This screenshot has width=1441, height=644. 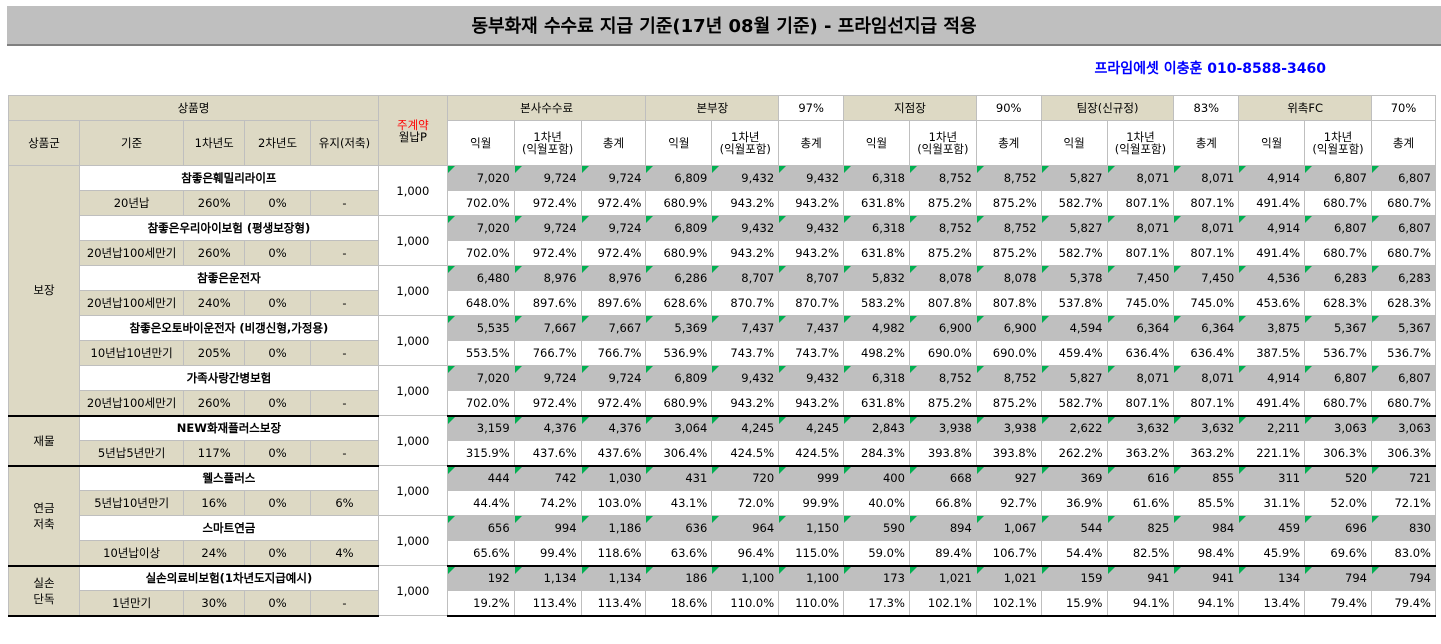 I want to click on product-name: NEW화재플러스보장, so click(x=228, y=428).